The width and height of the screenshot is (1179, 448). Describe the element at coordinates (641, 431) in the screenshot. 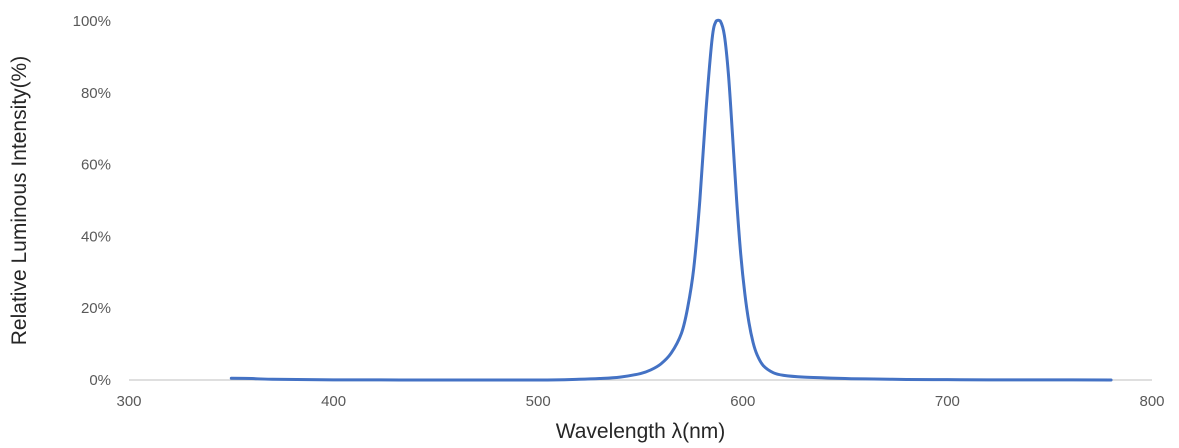

I see `x-axis-title: Wavelength λ(nm)` at that location.